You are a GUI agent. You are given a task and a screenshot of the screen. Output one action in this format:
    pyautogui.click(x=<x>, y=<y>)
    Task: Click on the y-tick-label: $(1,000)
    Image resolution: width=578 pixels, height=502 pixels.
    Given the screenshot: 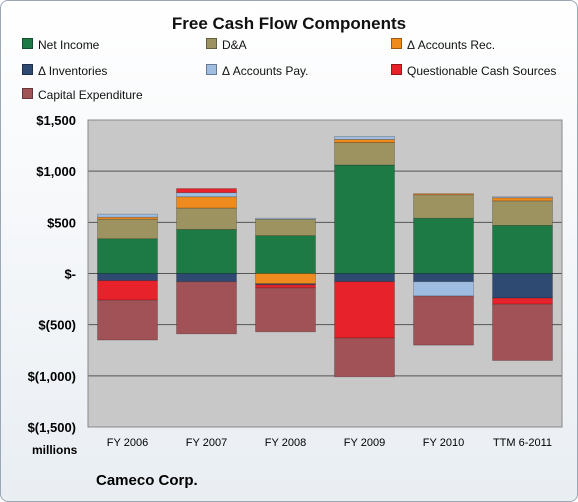 What is the action you would take?
    pyautogui.click(x=52, y=376)
    